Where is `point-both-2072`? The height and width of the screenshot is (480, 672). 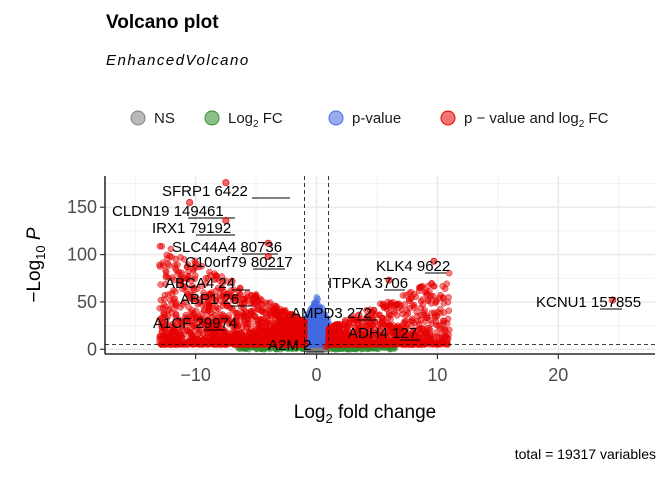 point-both-2072 is located at coordinates (180, 282).